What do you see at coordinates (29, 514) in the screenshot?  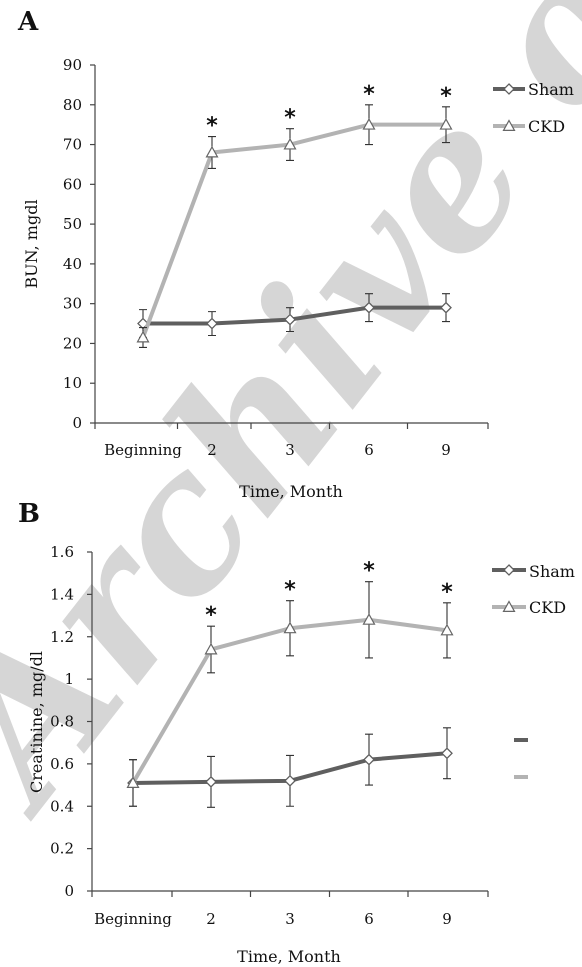 I see `panel-letter: B` at bounding box center [29, 514].